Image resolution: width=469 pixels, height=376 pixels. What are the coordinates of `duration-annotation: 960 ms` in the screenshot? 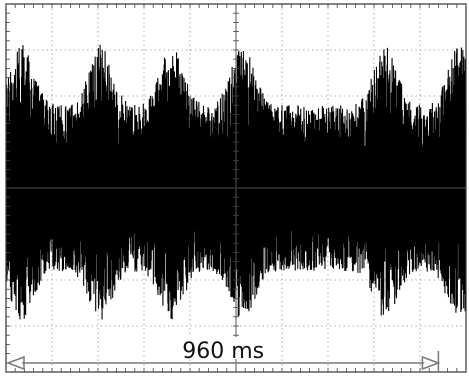 It's located at (223, 354).